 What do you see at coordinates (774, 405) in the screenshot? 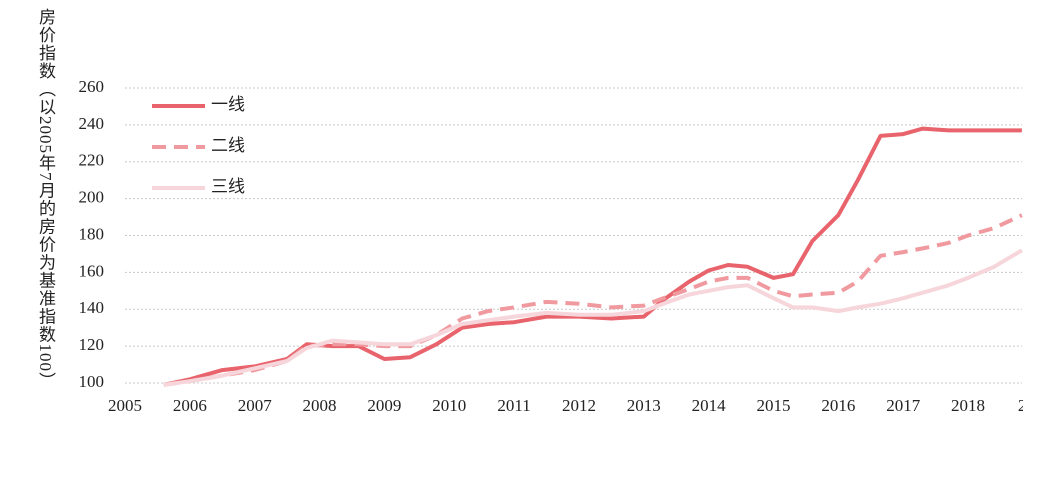
I see `x-tick-label: 2015` at bounding box center [774, 405].